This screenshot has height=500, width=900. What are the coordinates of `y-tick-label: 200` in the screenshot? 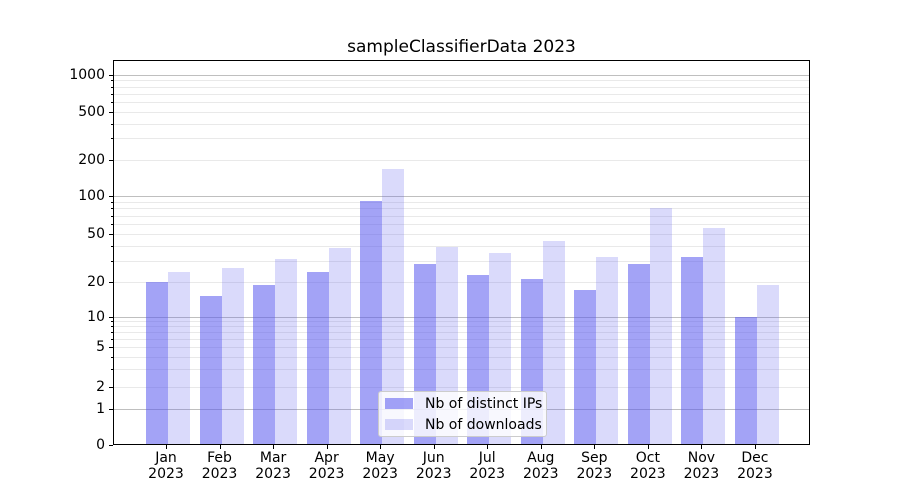 It's located at (91, 159).